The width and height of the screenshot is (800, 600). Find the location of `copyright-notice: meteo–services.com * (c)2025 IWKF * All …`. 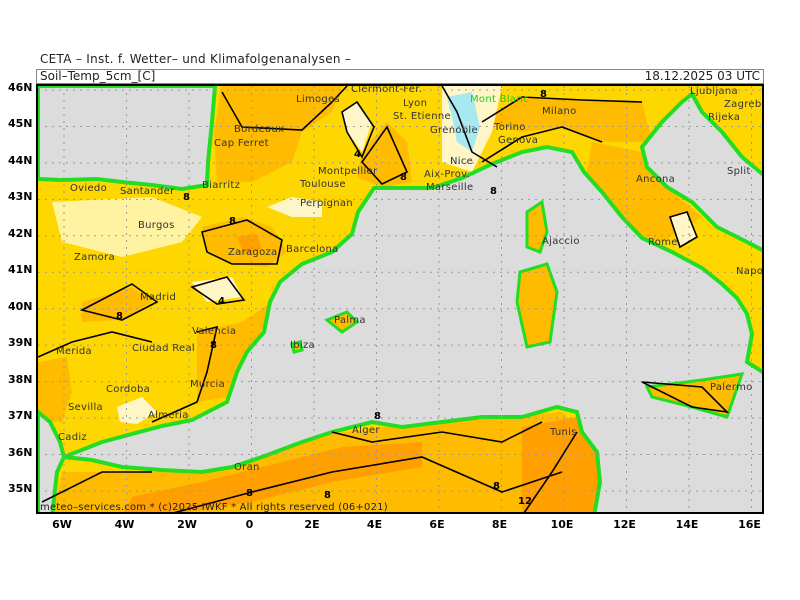

copyright-notice: meteo–services.com * (c)2025 IWKF * All … is located at coordinates (214, 507).